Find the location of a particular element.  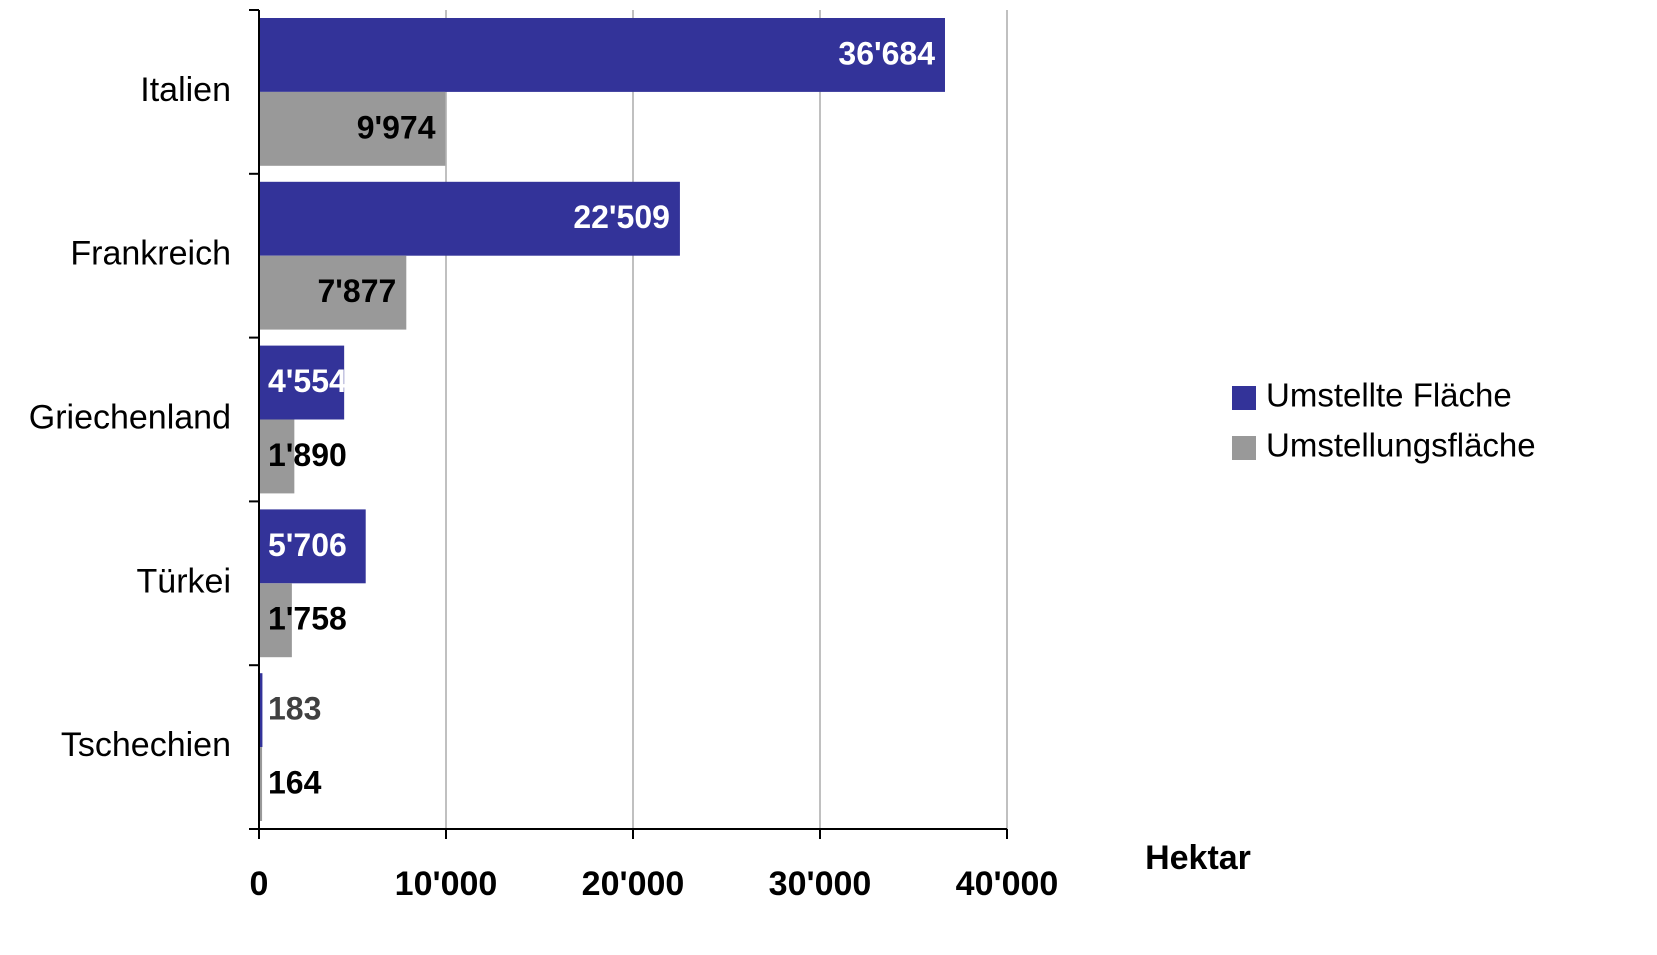

legend-label: Umstellungsfläche is located at coordinates (1401, 445).